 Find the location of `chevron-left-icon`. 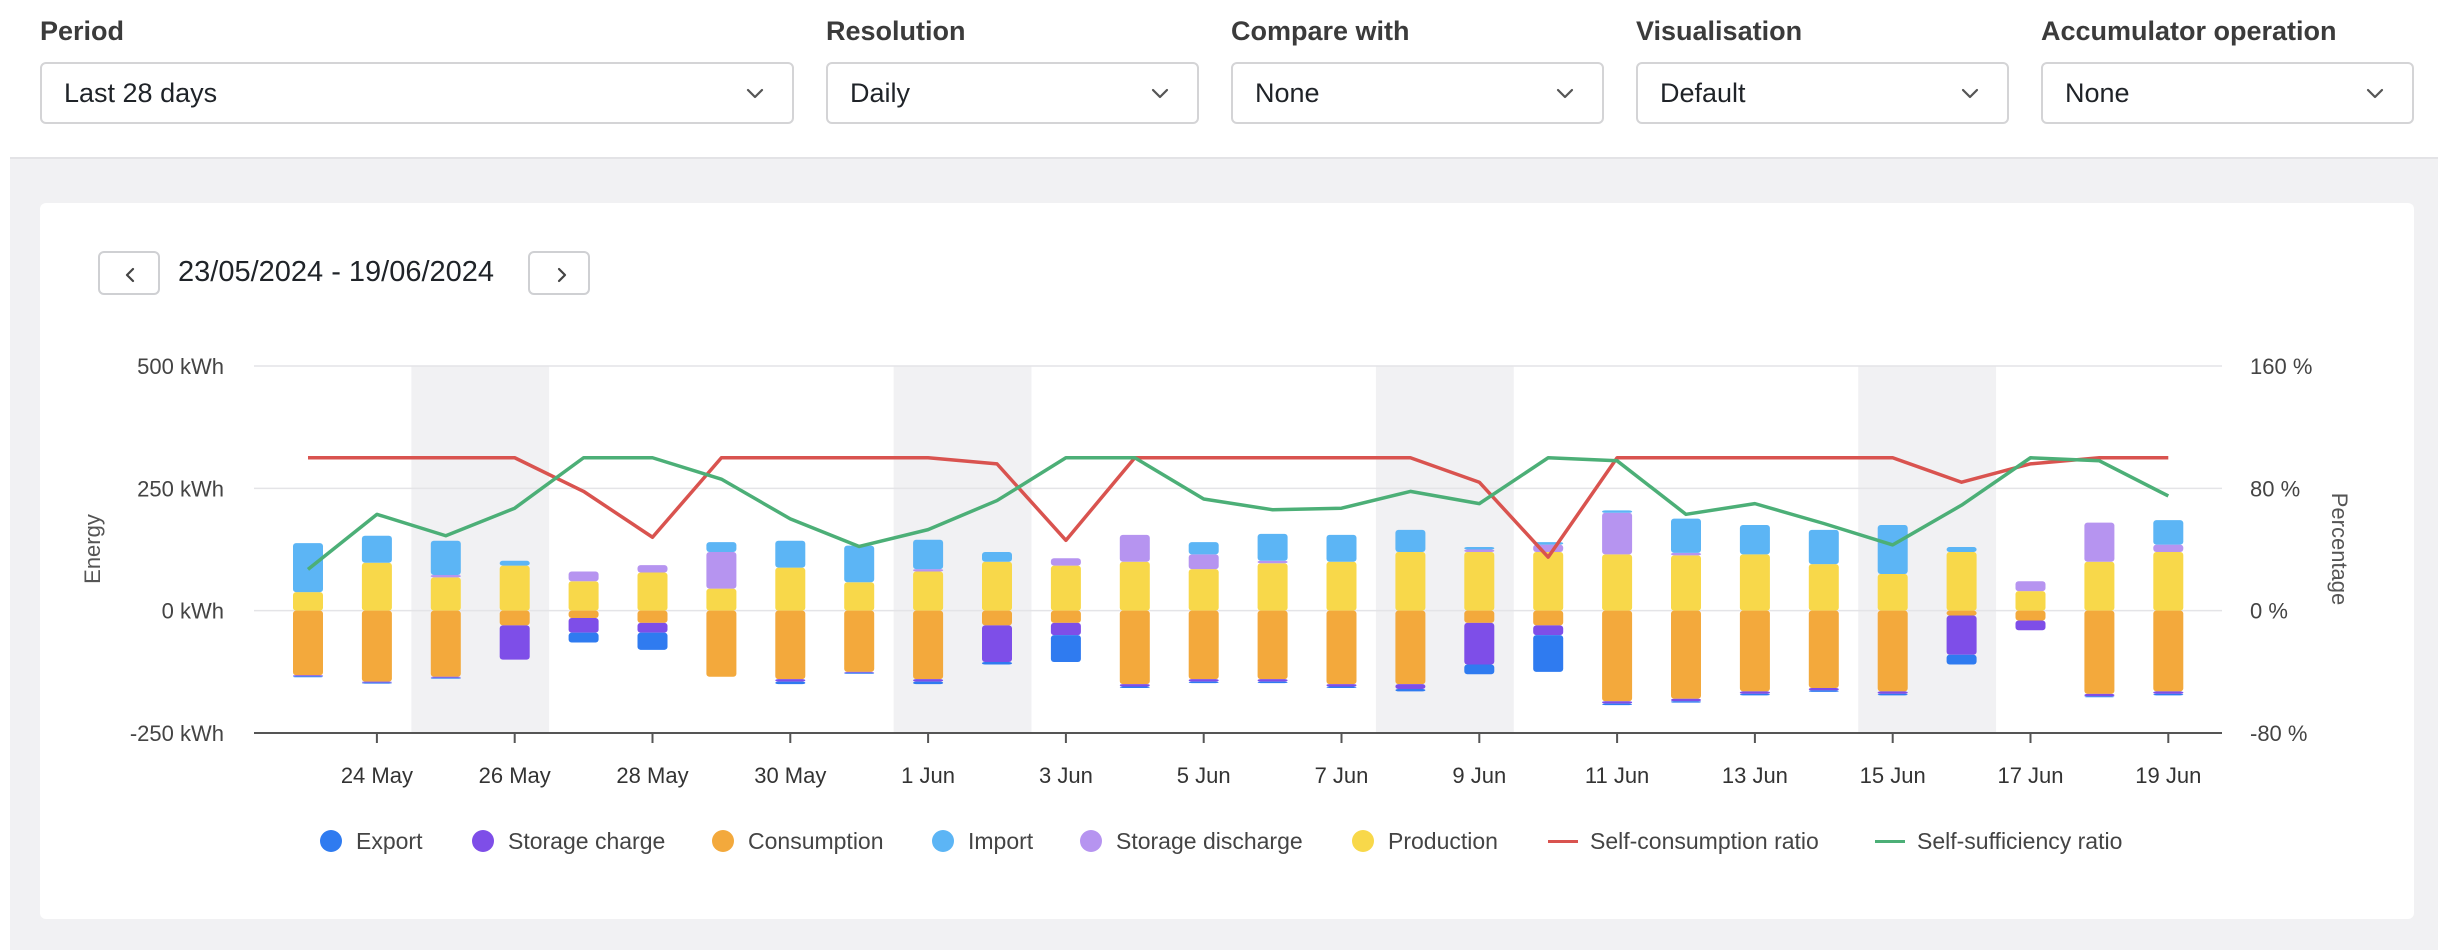

chevron-left-icon is located at coordinates (130, 275).